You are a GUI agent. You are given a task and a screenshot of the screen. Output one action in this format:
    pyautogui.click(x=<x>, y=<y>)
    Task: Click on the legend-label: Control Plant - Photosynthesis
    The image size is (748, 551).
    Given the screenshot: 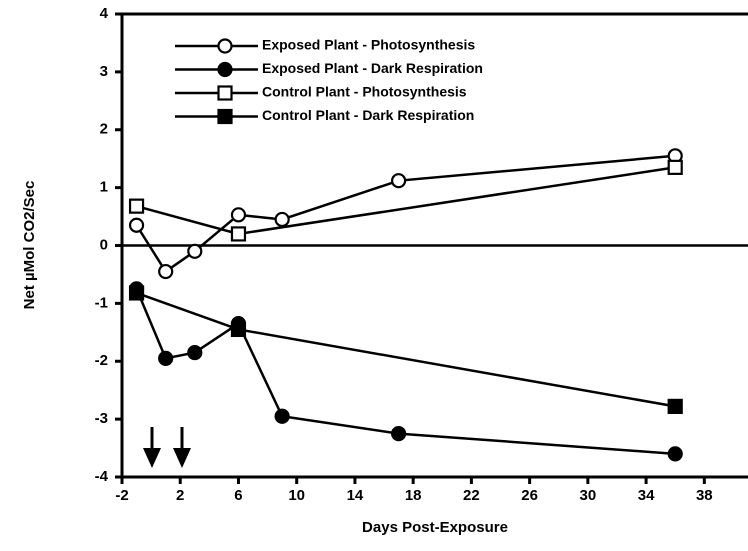 What is the action you would take?
    pyautogui.click(x=364, y=92)
    